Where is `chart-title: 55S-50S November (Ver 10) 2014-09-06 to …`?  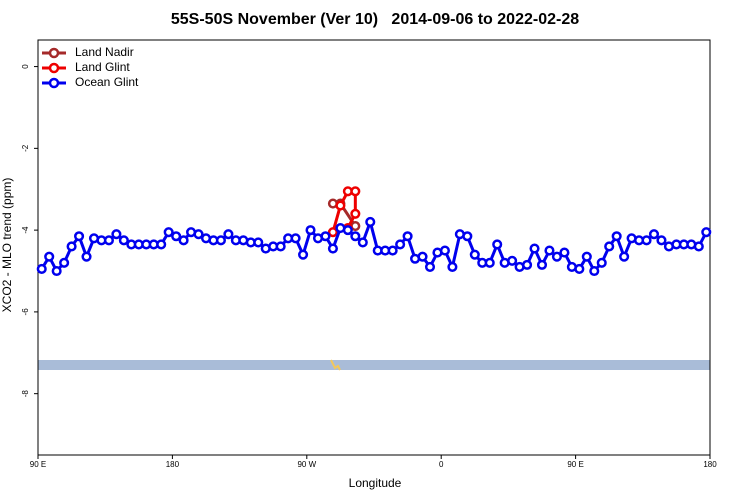
chart-title: 55S-50S November (Ver 10) 2014-09-06 to … is located at coordinates (375, 19).